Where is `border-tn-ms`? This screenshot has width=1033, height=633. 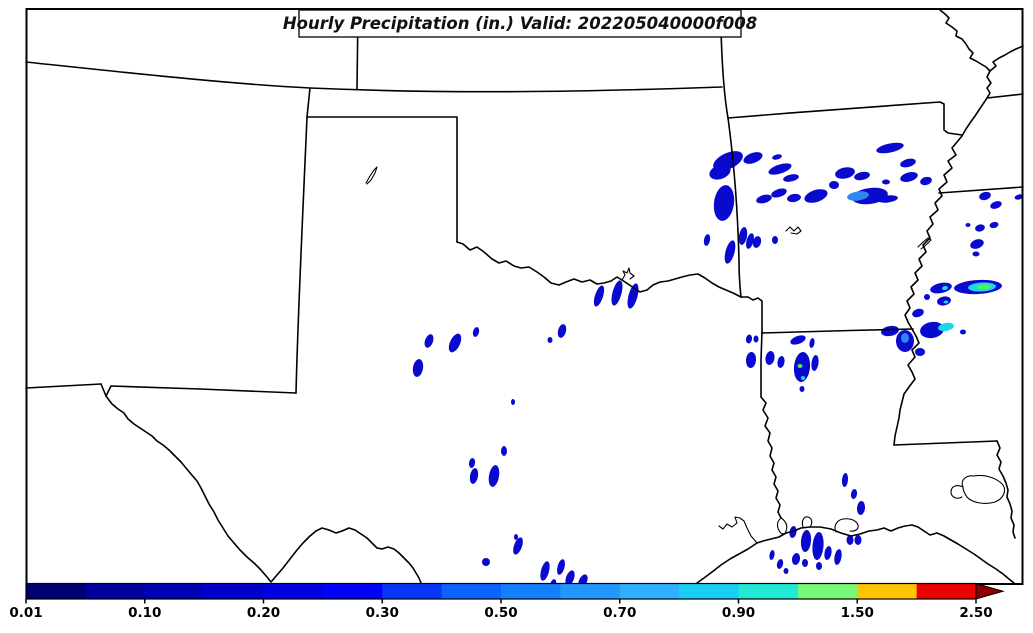
border-tn-ms is located at coordinates (981, 190).